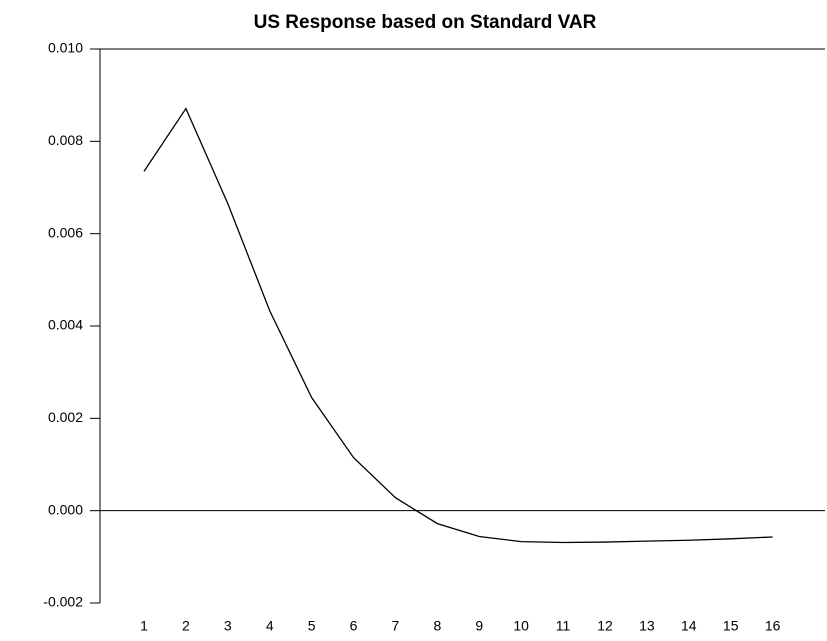 Image resolution: width=827 pixels, height=641 pixels. I want to click on x-tick-label: 11, so click(563, 626).